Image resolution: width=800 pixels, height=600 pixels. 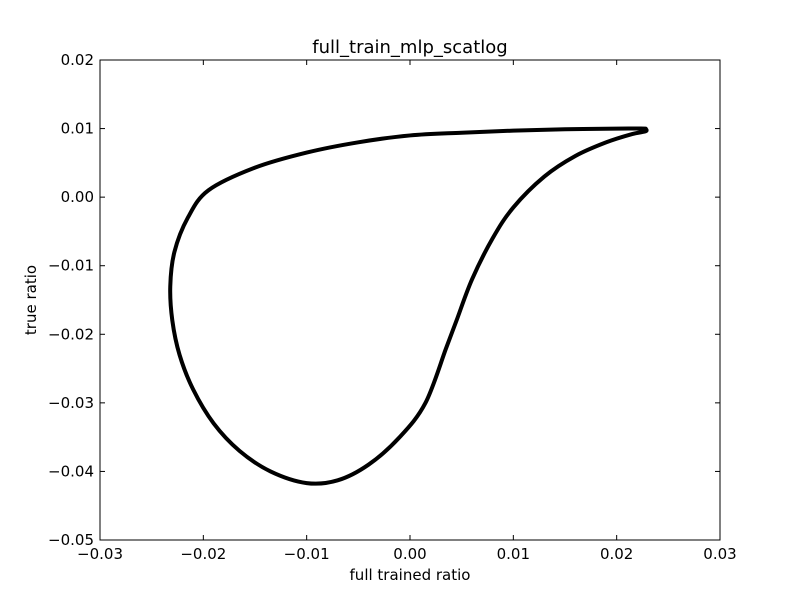 What do you see at coordinates (71, 334) in the screenshot?
I see `y-tick-label: −0.02` at bounding box center [71, 334].